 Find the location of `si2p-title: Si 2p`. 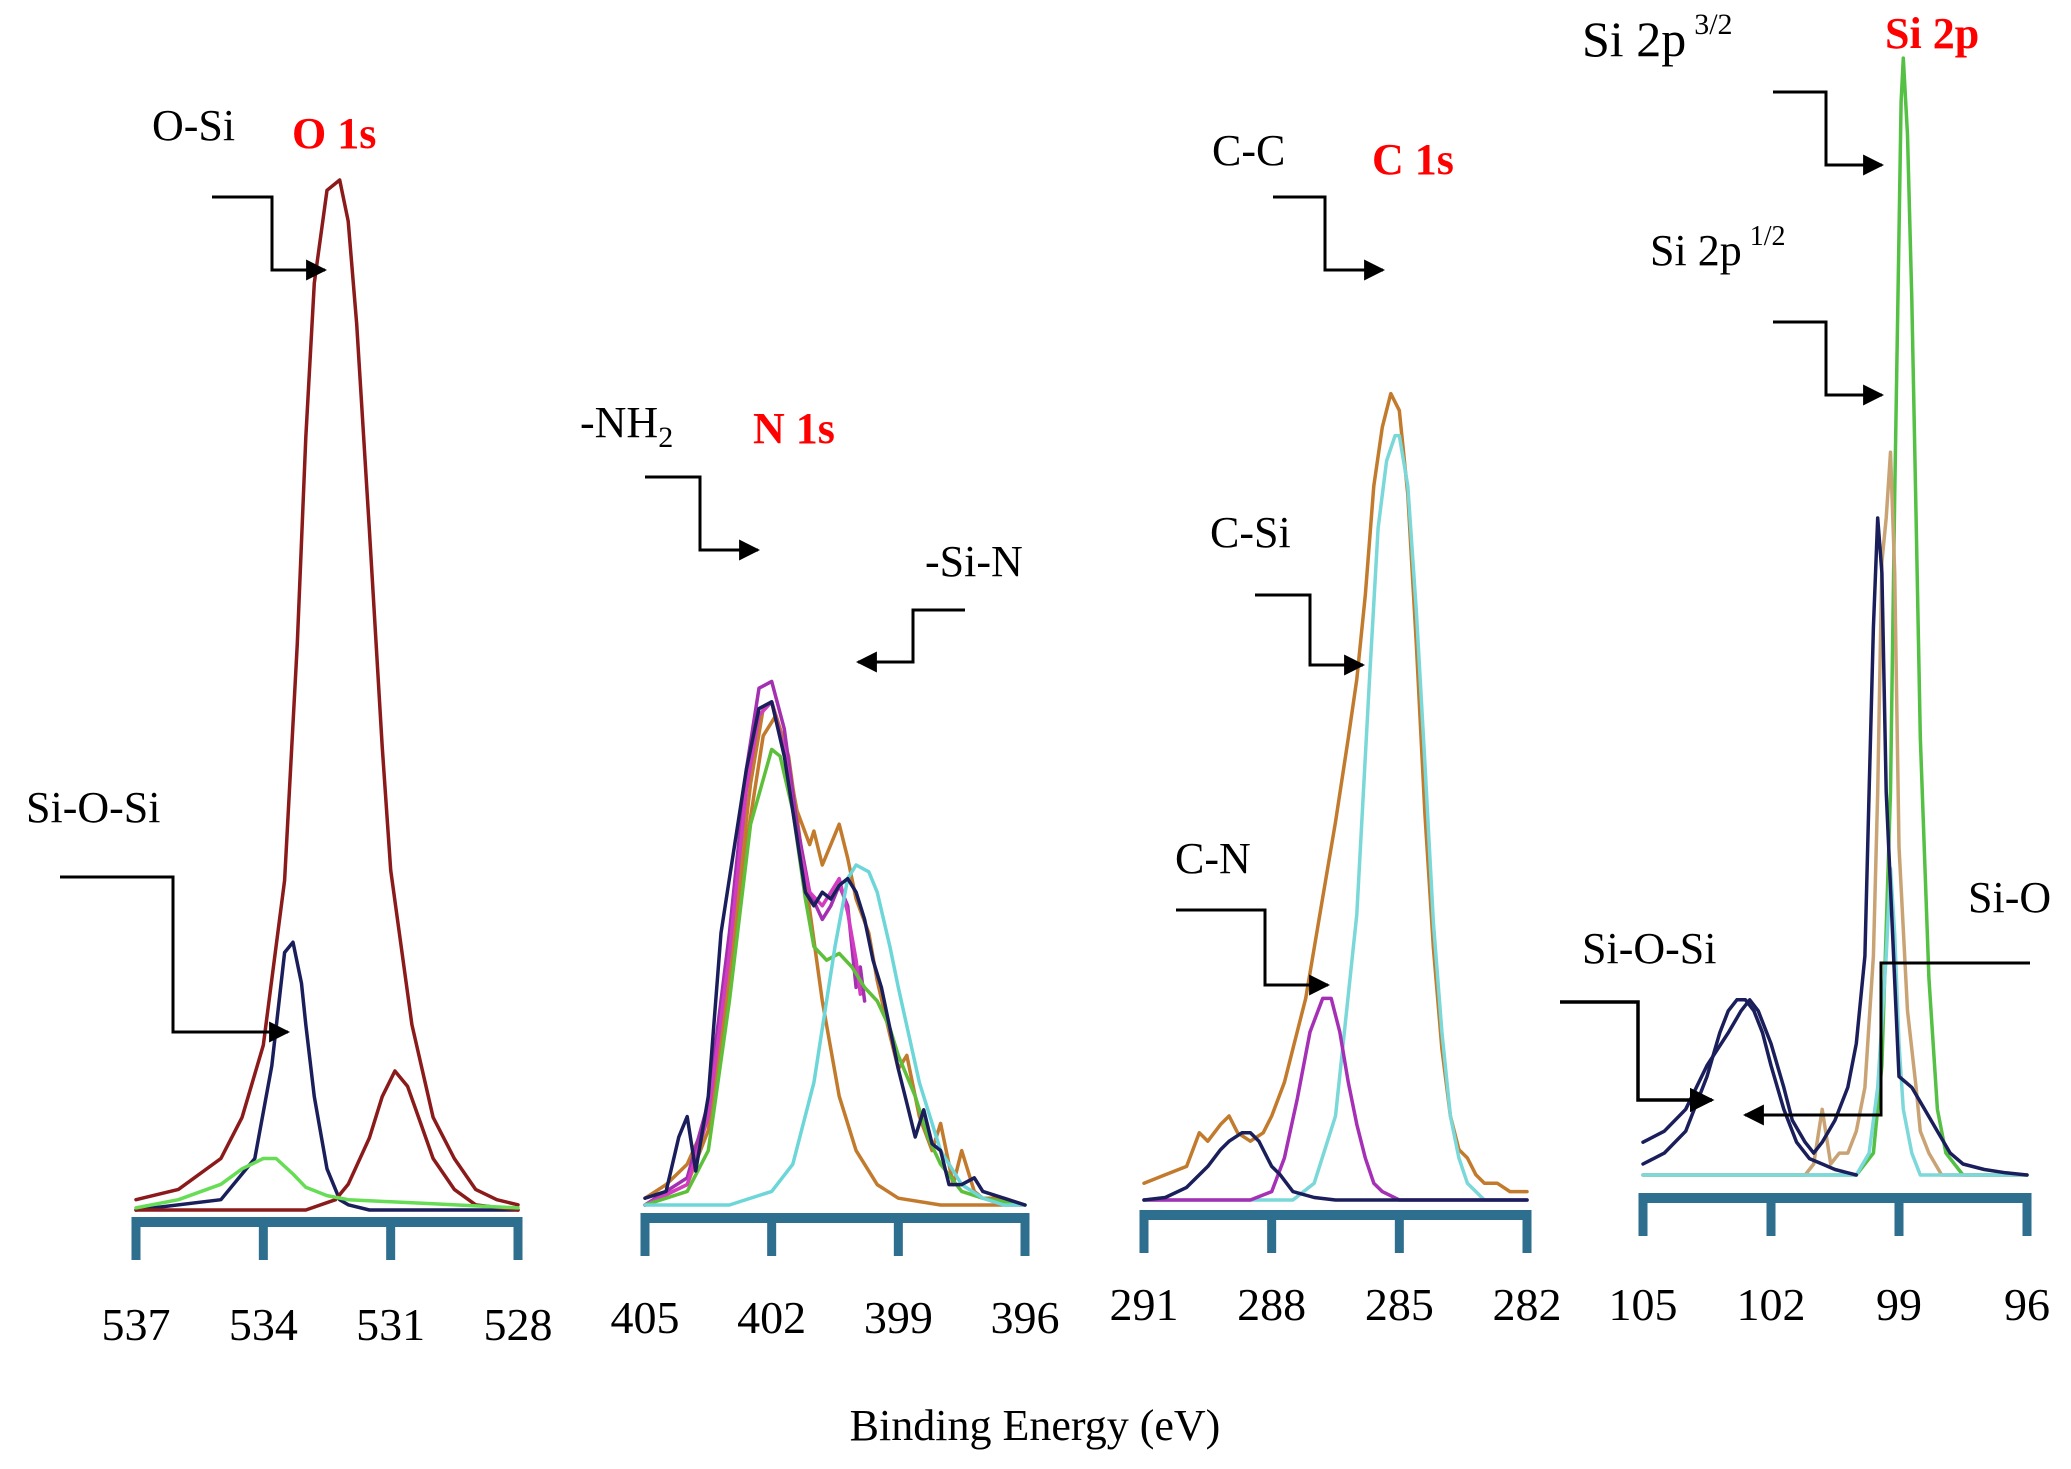

si2p-title: Si 2p is located at coordinates (1932, 33).